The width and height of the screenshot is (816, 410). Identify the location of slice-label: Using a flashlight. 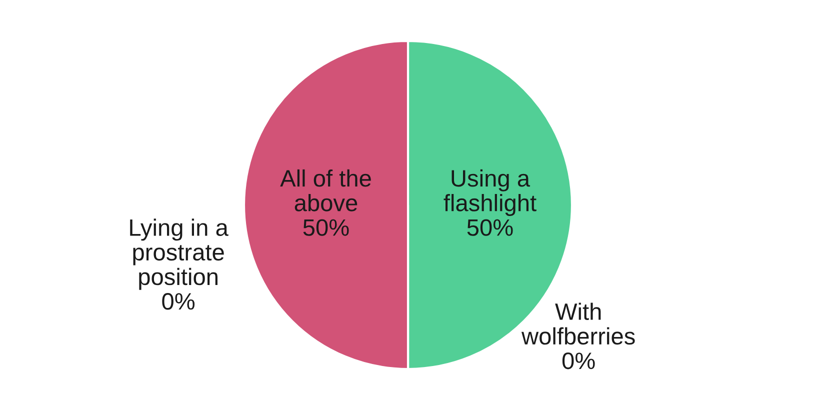
(490, 192).